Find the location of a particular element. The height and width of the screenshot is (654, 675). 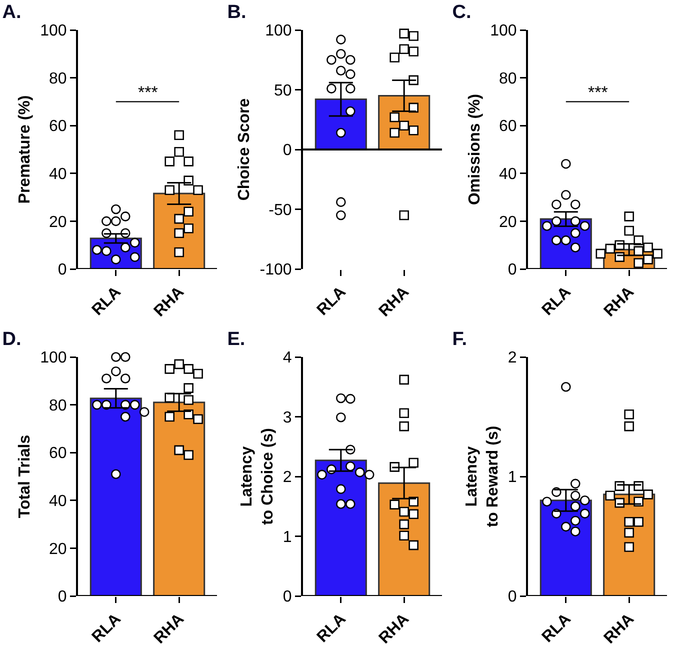

chart-title: E. is located at coordinates (236, 339).